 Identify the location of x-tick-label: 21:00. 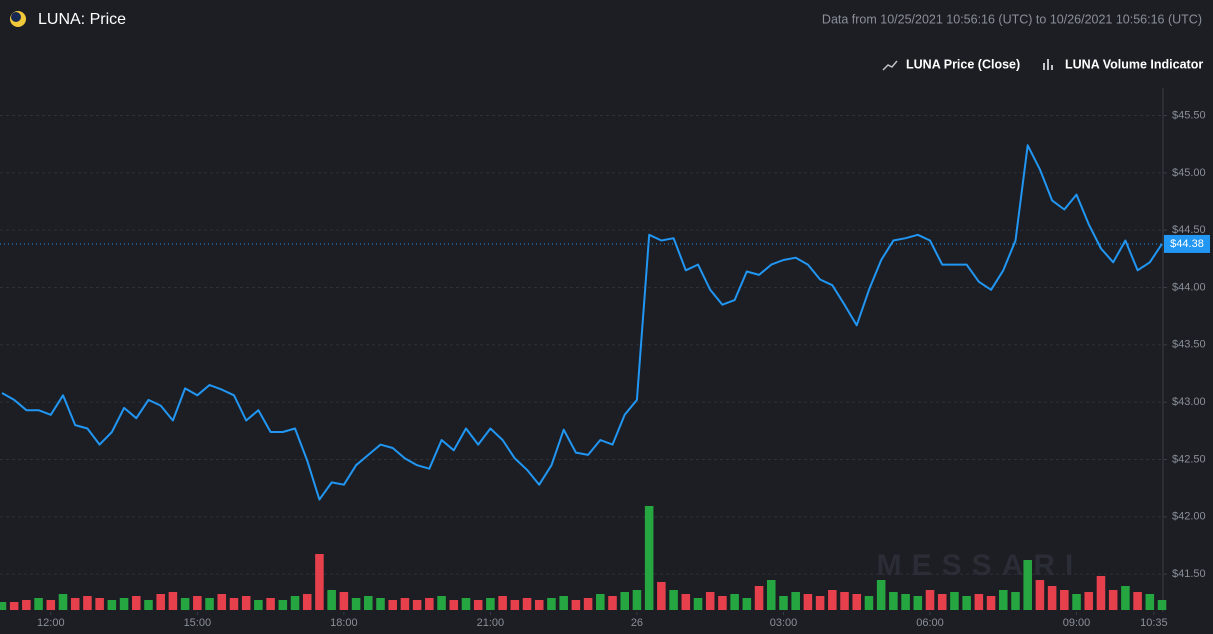
(491, 623).